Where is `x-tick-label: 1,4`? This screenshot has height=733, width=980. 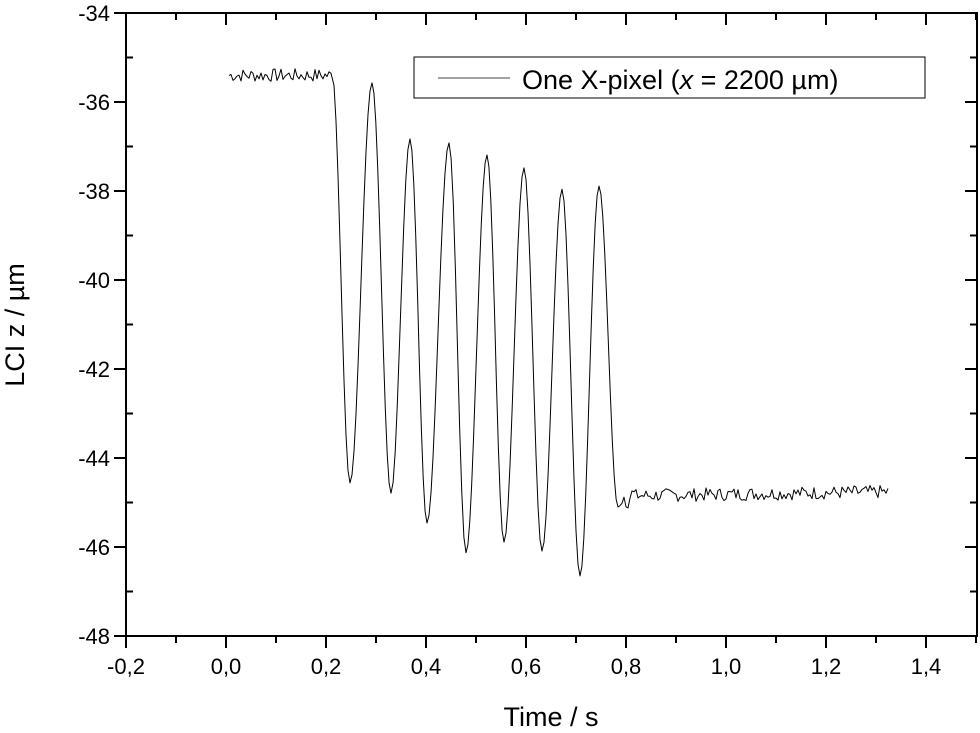
x-tick-label: 1,4 is located at coordinates (926, 666).